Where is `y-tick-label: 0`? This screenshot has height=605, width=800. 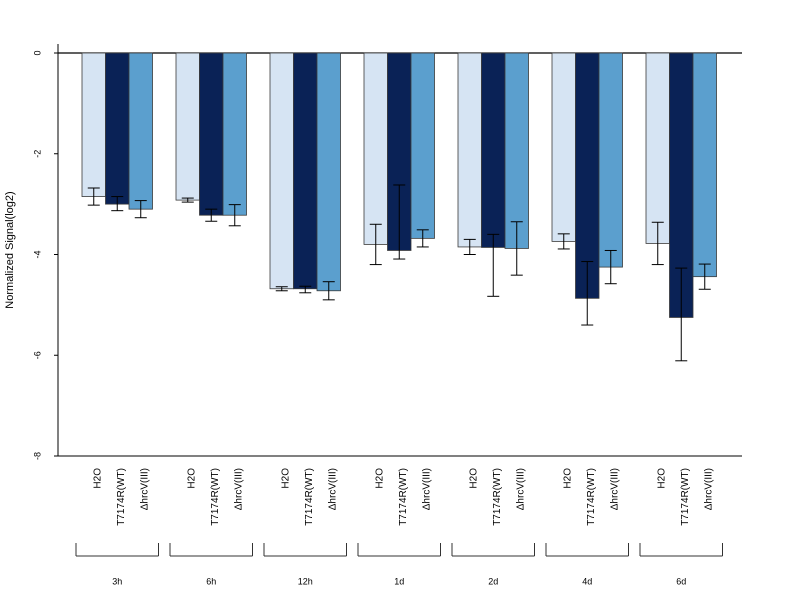
y-tick-label: 0 is located at coordinates (37, 52).